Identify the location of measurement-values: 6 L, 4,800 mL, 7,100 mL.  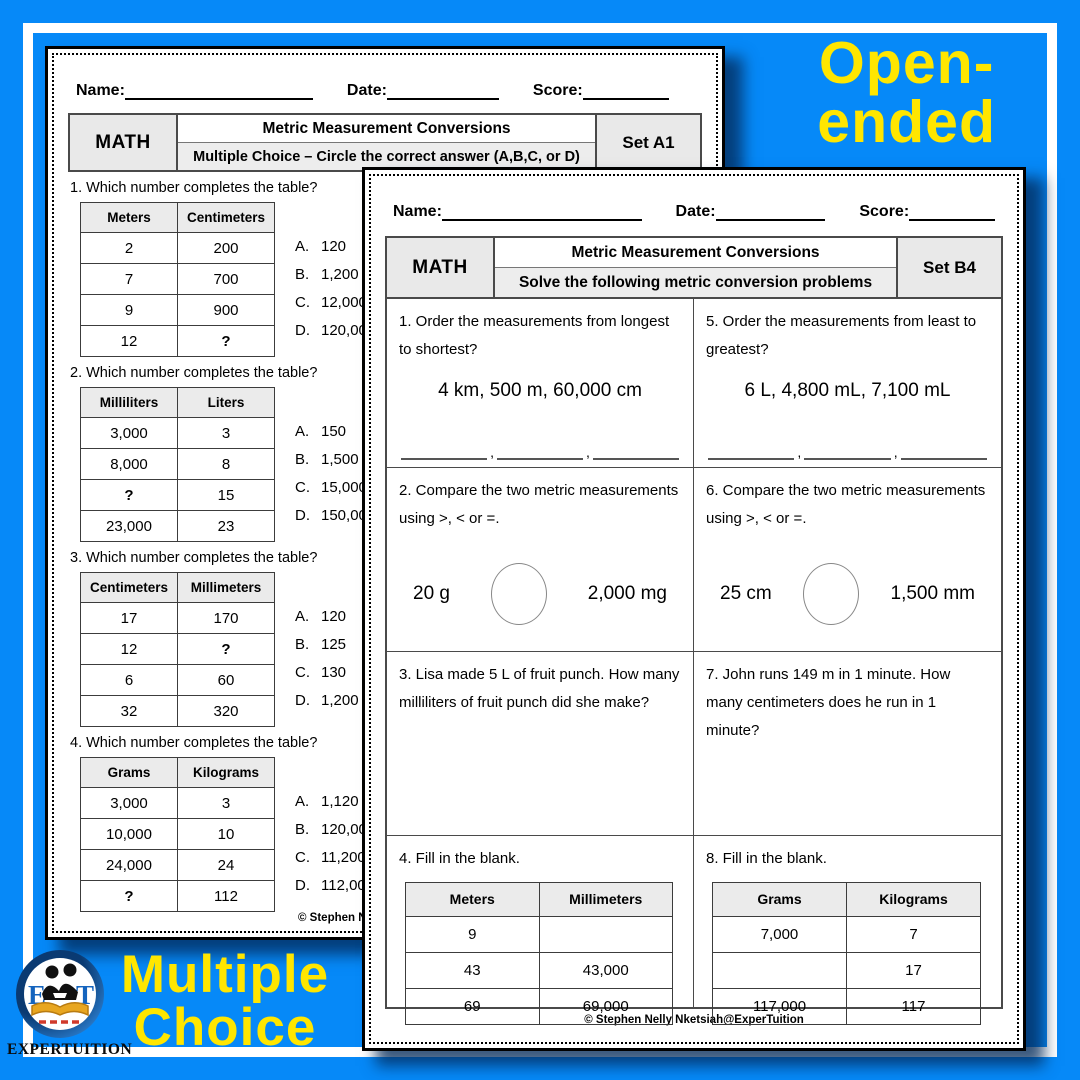
(847, 390).